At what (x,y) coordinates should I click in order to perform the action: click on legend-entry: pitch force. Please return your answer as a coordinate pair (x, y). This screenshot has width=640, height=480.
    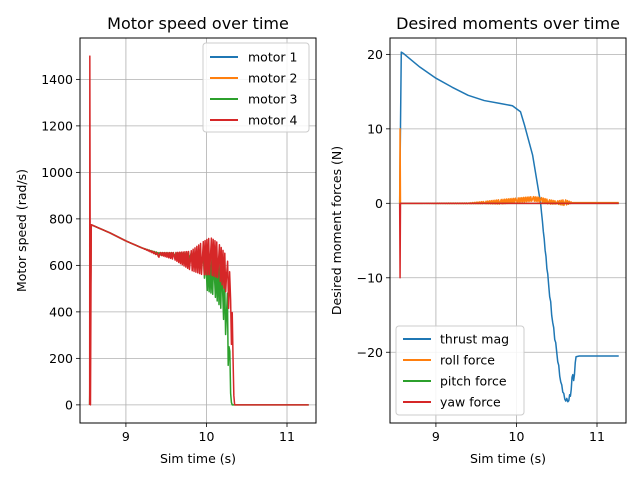
    Looking at the image, I should click on (455, 381).